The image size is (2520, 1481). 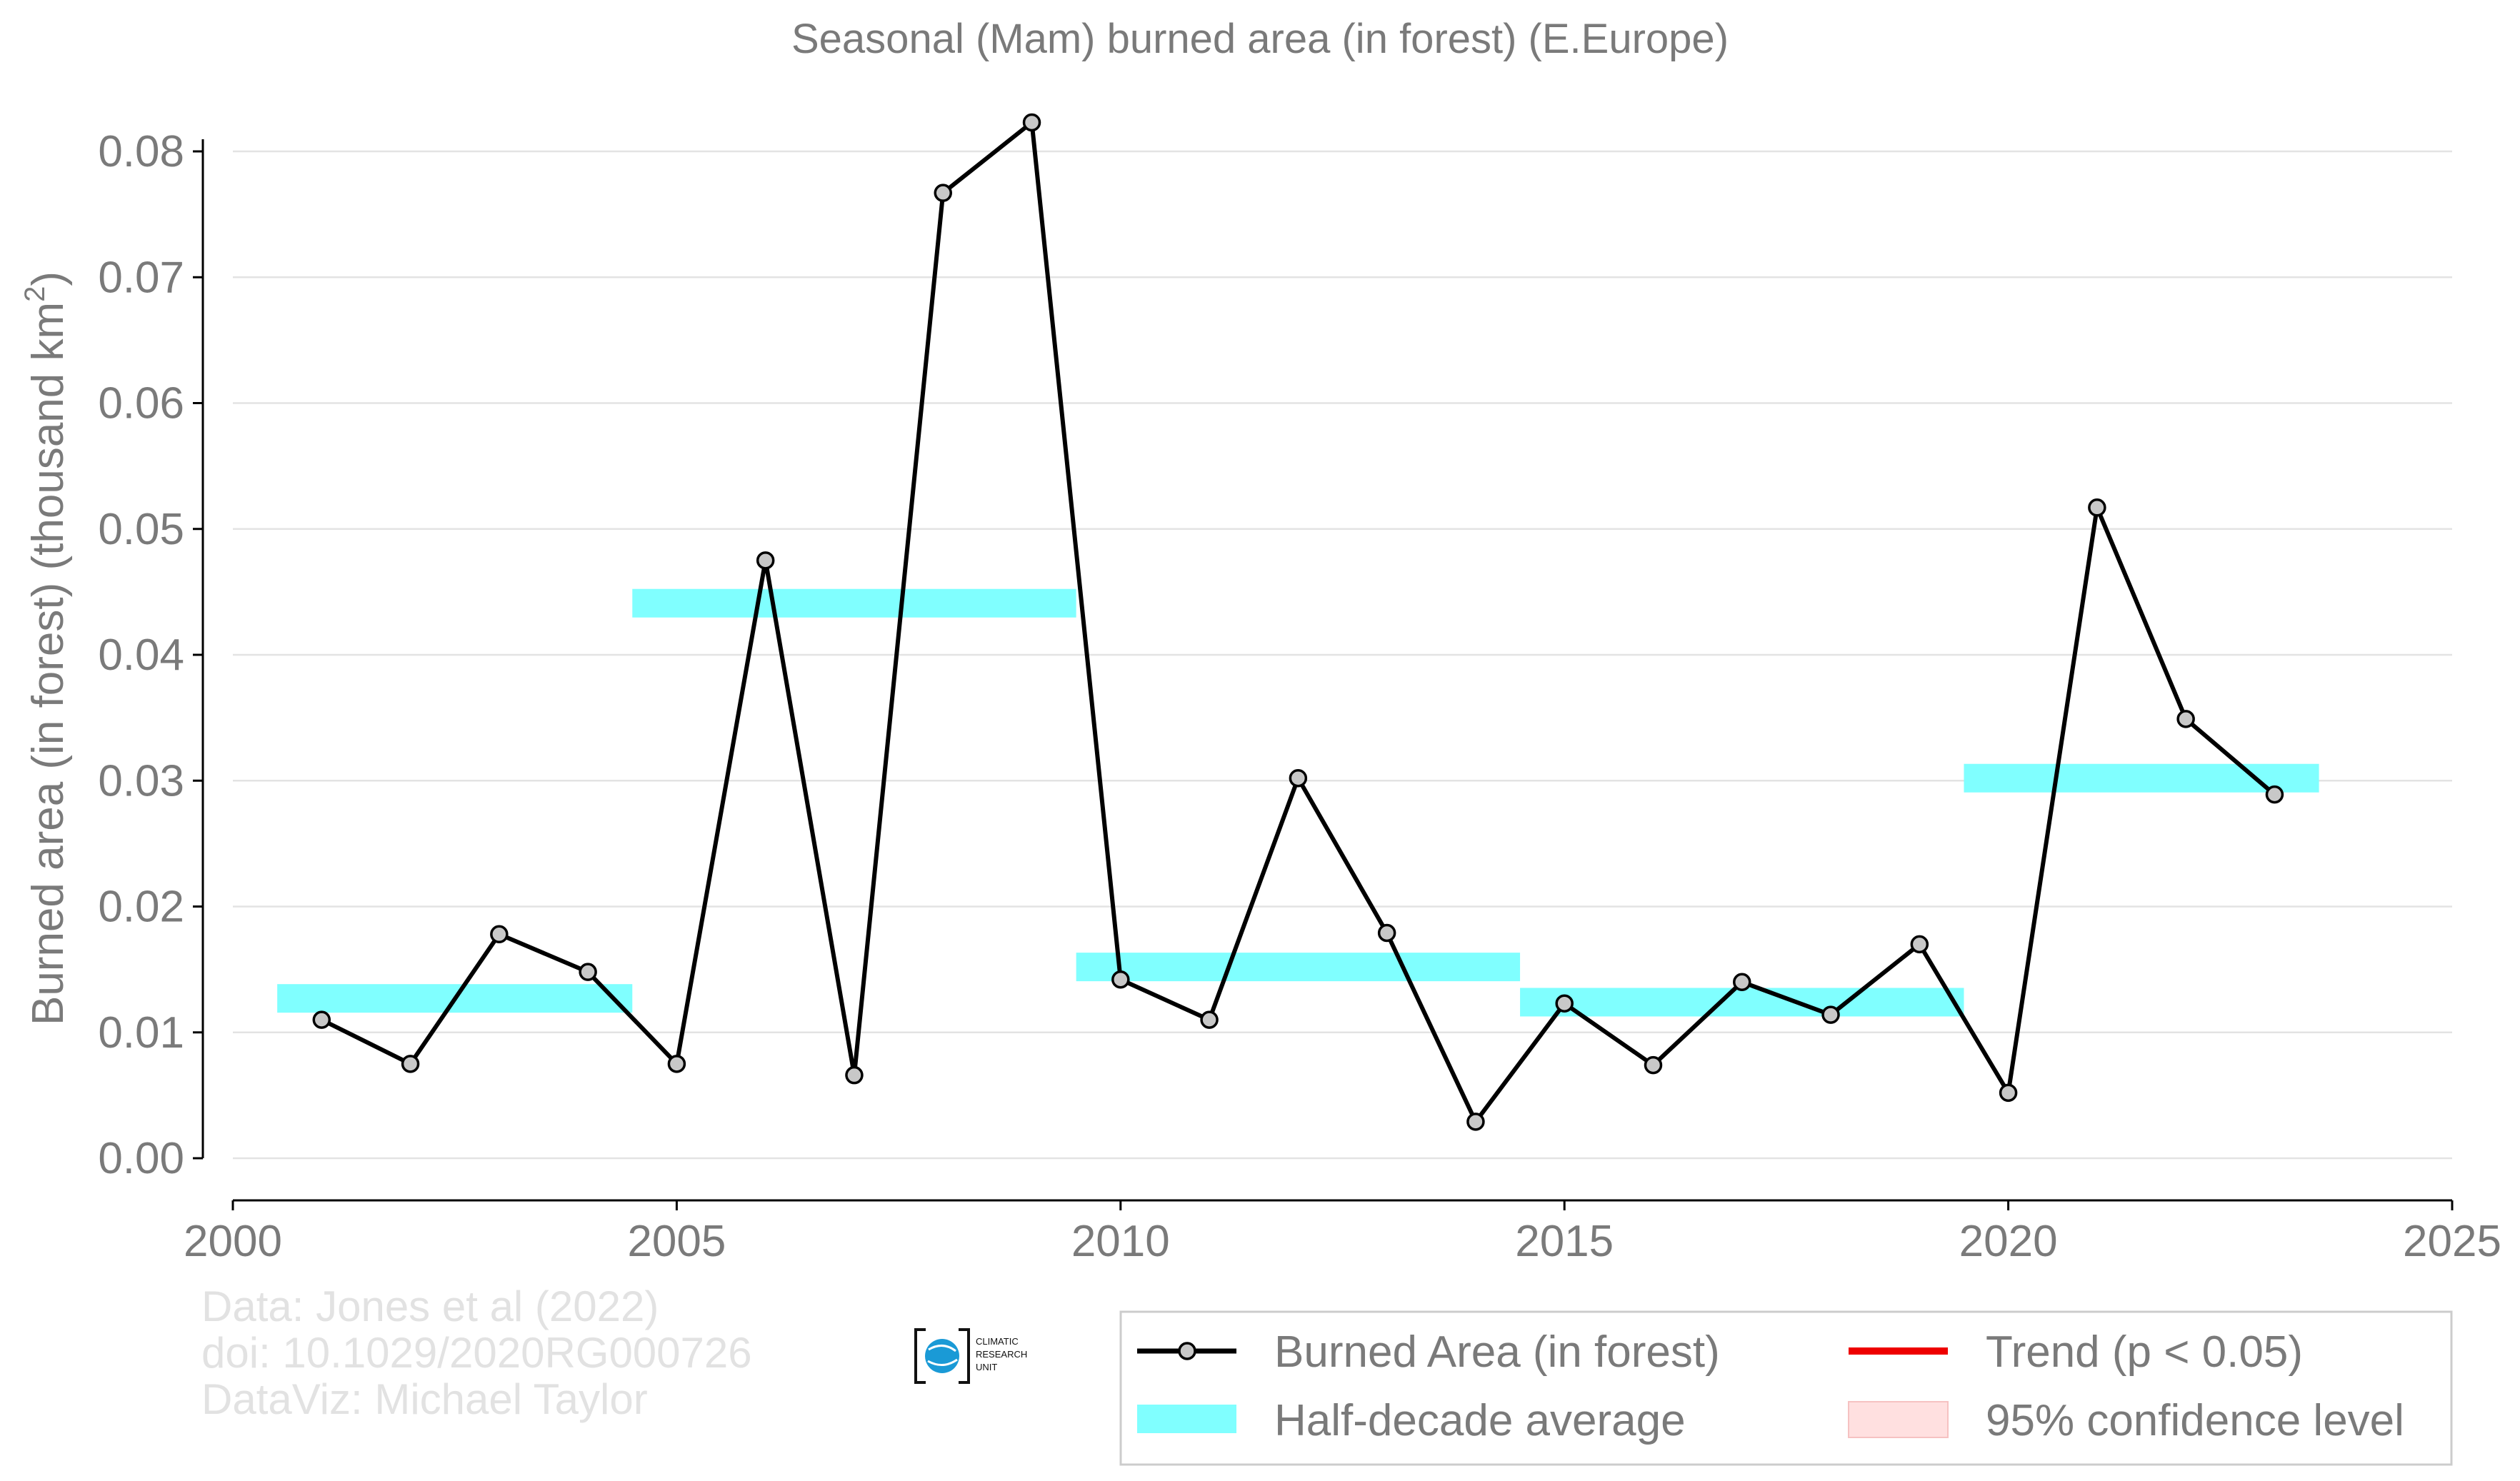 What do you see at coordinates (1564, 1241) in the screenshot?
I see `x-tick-label: 2015` at bounding box center [1564, 1241].